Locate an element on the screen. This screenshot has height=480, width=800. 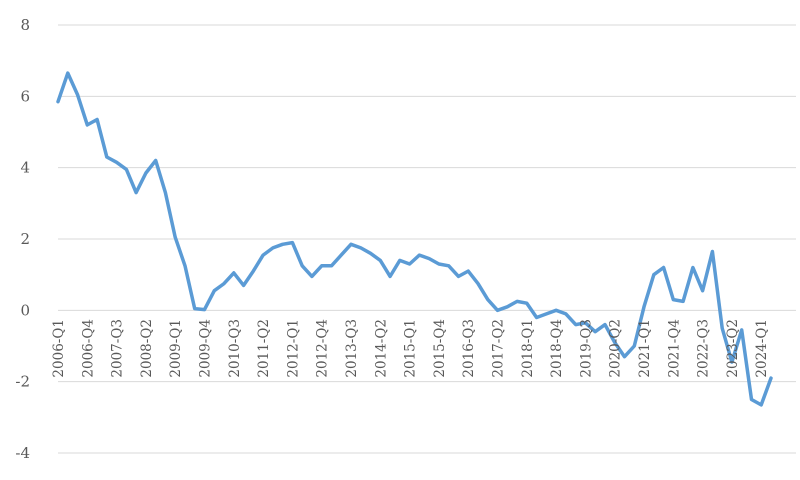
x-tick-label: 2019-Q3 is located at coordinates (586, 348).